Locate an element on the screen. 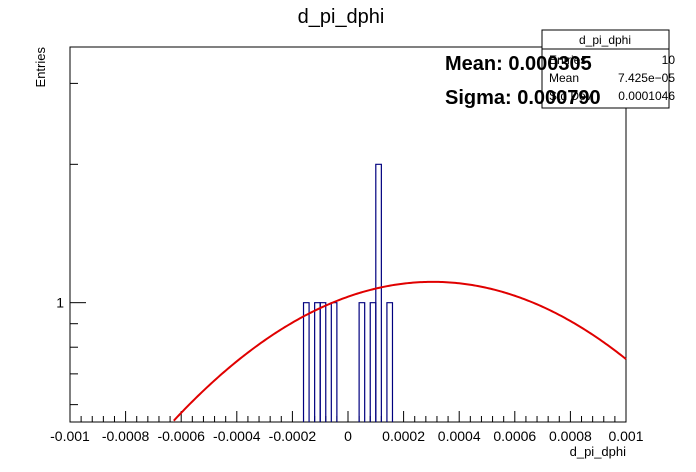  y-axis-label: Entries is located at coordinates (40, 67).